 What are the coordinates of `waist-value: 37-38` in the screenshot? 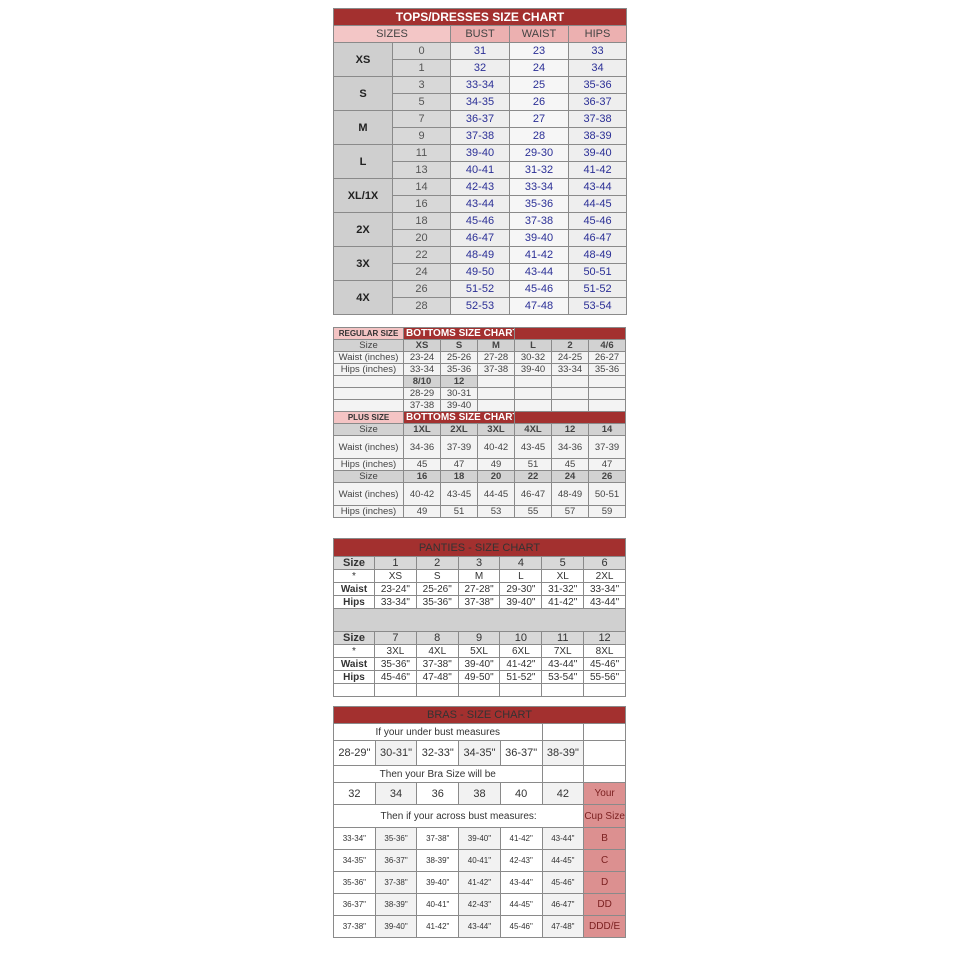 It's located at (539, 221).